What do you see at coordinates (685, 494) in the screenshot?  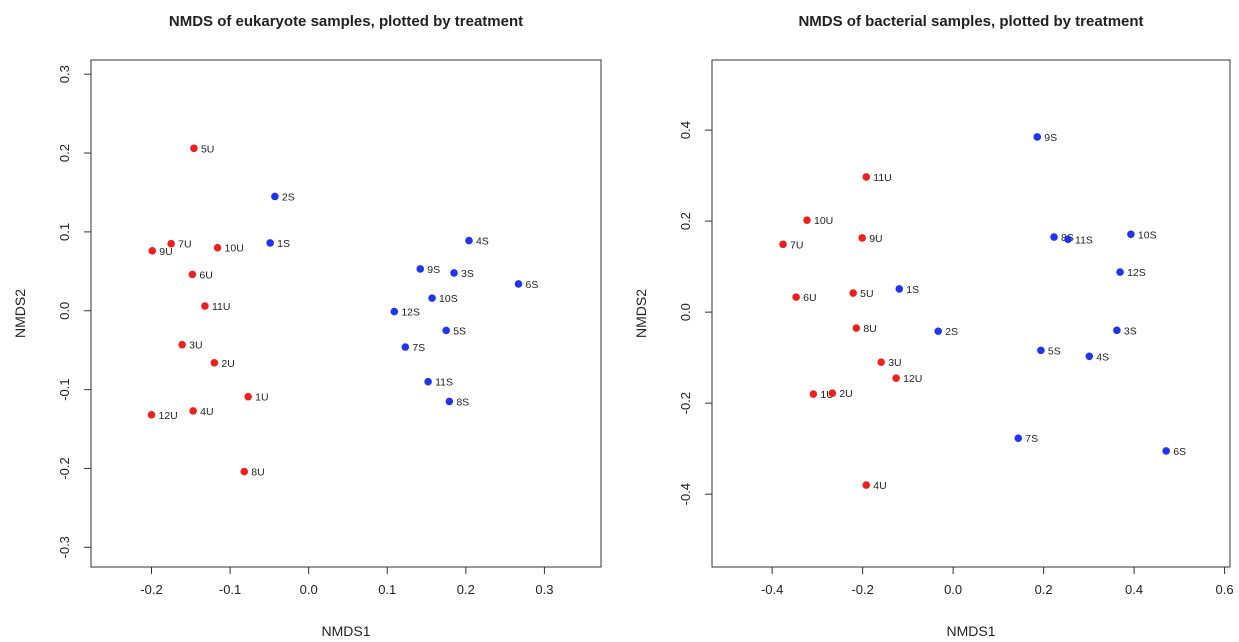 I see `y-tick-label: -0.4` at bounding box center [685, 494].